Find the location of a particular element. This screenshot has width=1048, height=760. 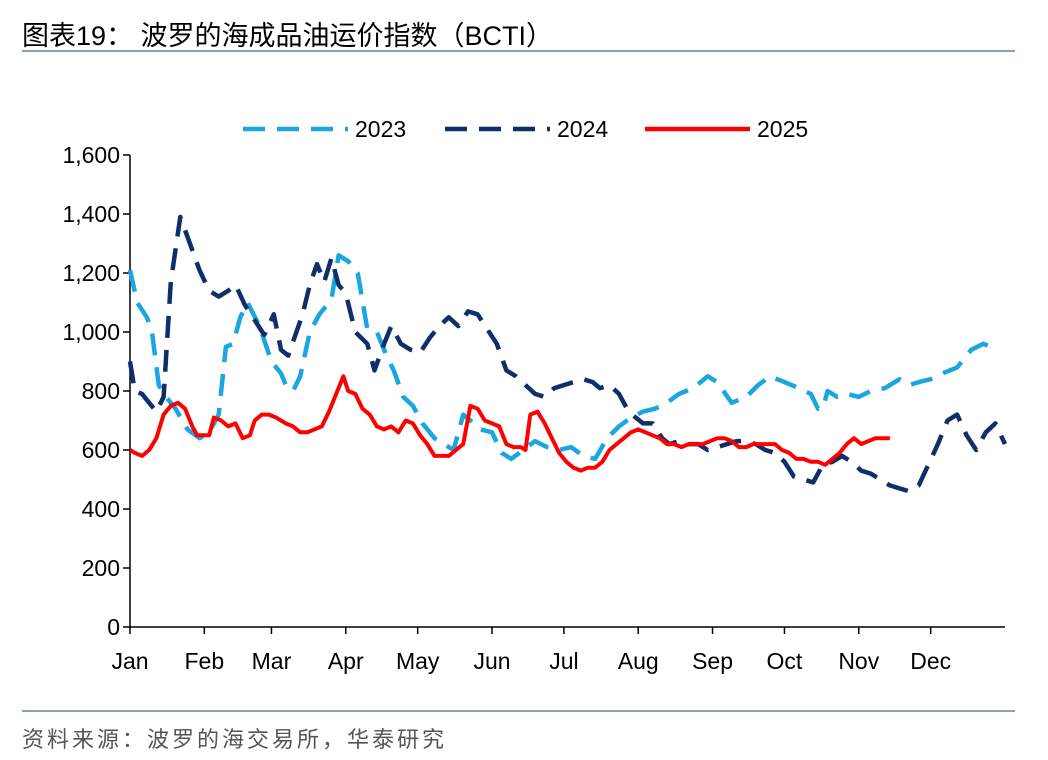

x-tick-label: Nov is located at coordinates (858, 661).